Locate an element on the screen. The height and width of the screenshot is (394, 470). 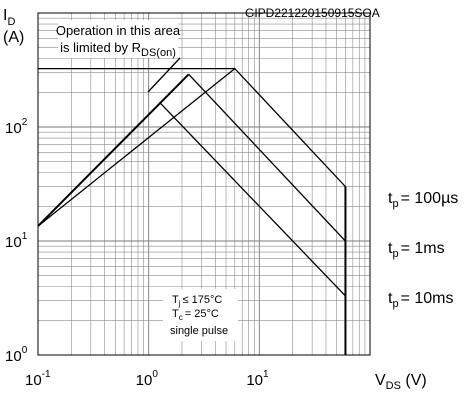
rds-note-pointer is located at coordinates (164, 75).